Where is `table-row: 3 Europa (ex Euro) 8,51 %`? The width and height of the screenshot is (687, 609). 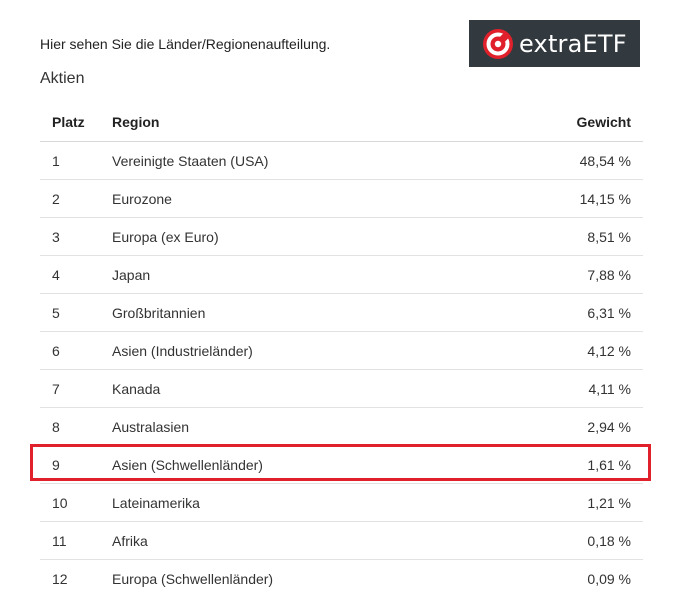
table-row: 3 Europa (ex Euro) 8,51 % is located at coordinates (341, 236).